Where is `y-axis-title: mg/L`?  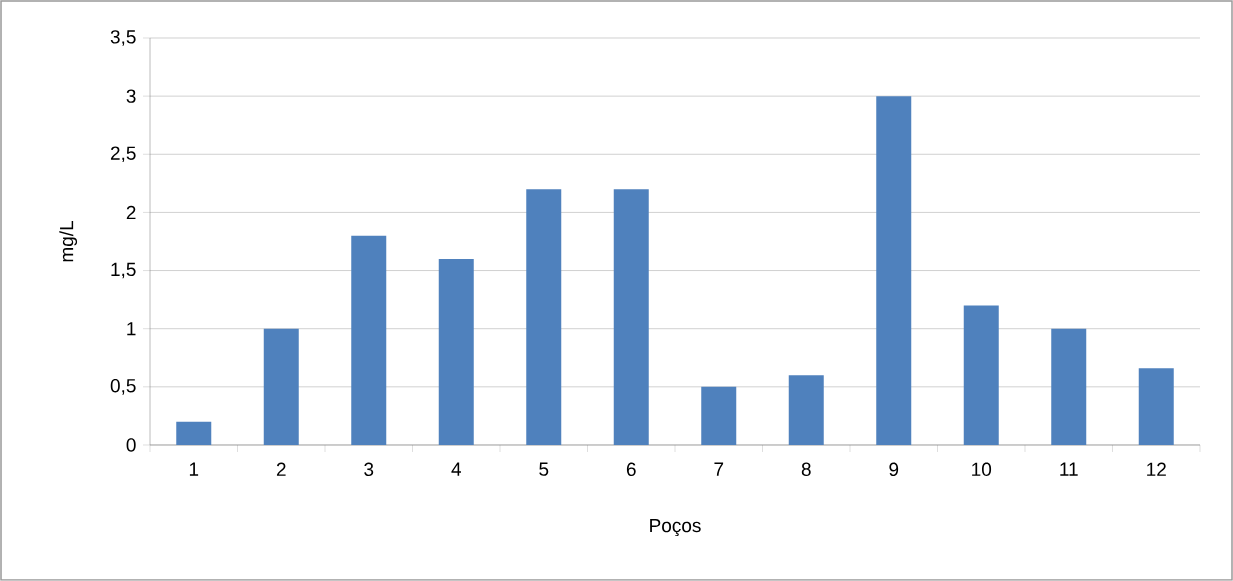 y-axis-title: mg/L is located at coordinates (68, 241).